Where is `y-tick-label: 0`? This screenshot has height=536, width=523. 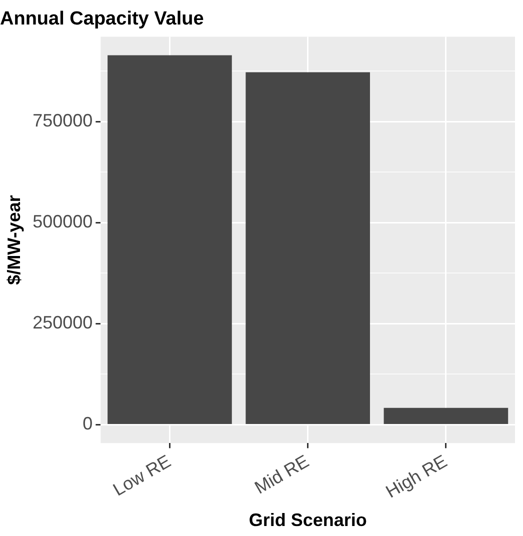 y-tick-label: 0 is located at coordinates (87, 424).